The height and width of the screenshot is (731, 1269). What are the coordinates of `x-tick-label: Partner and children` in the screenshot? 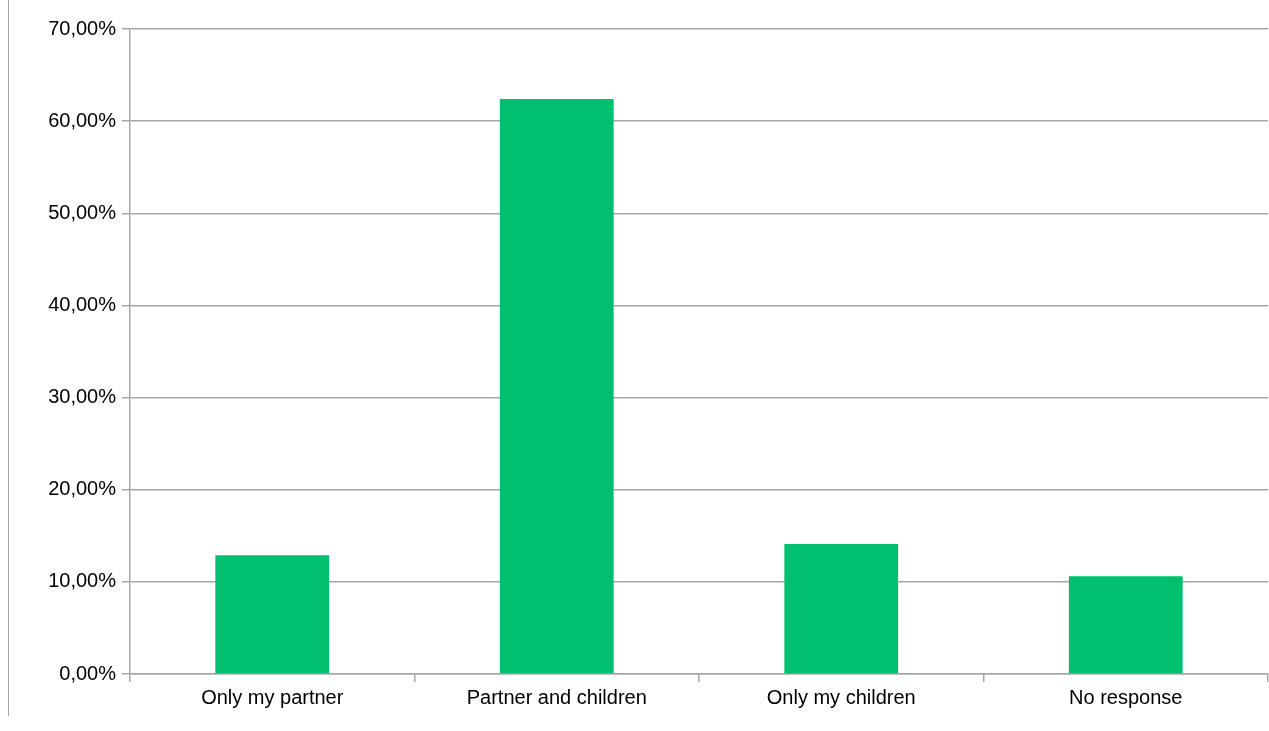 It's located at (556, 696).